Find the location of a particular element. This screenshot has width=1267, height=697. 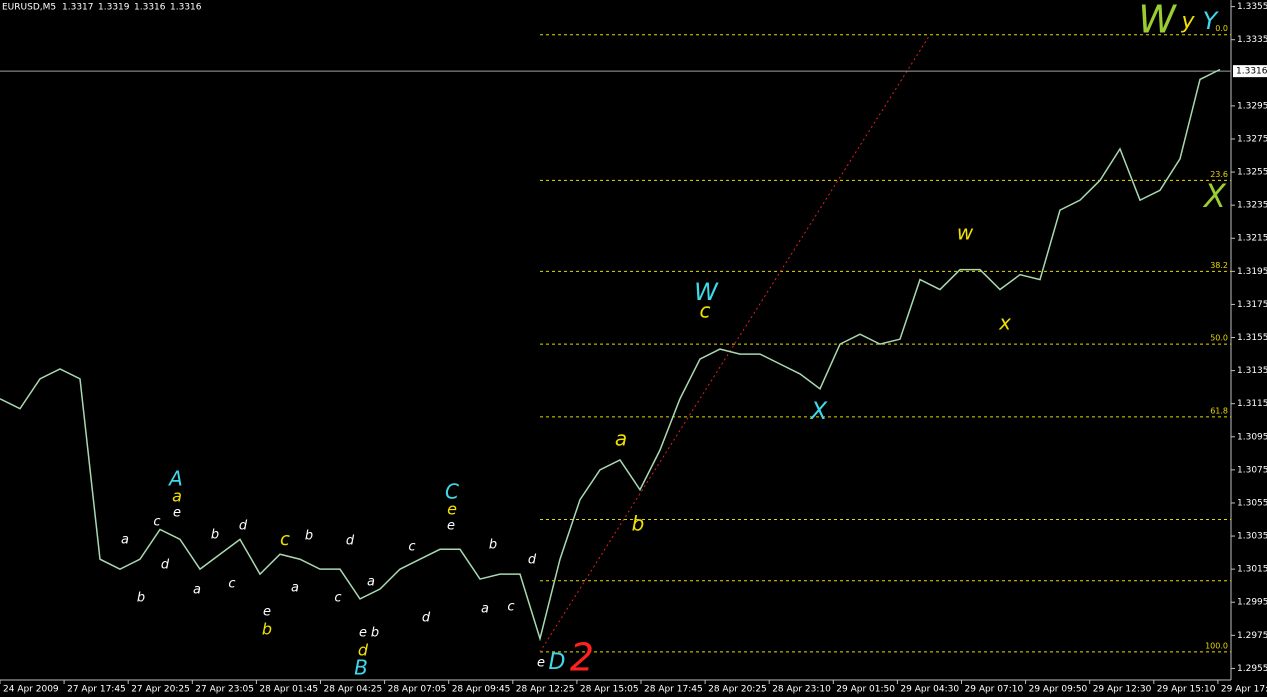

fib-label: 0.0 is located at coordinates (1221, 28).